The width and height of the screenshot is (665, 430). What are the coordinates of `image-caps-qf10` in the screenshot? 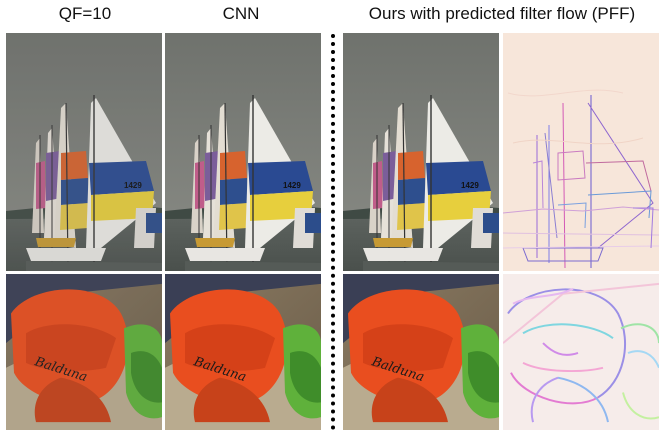 It's located at (84, 352).